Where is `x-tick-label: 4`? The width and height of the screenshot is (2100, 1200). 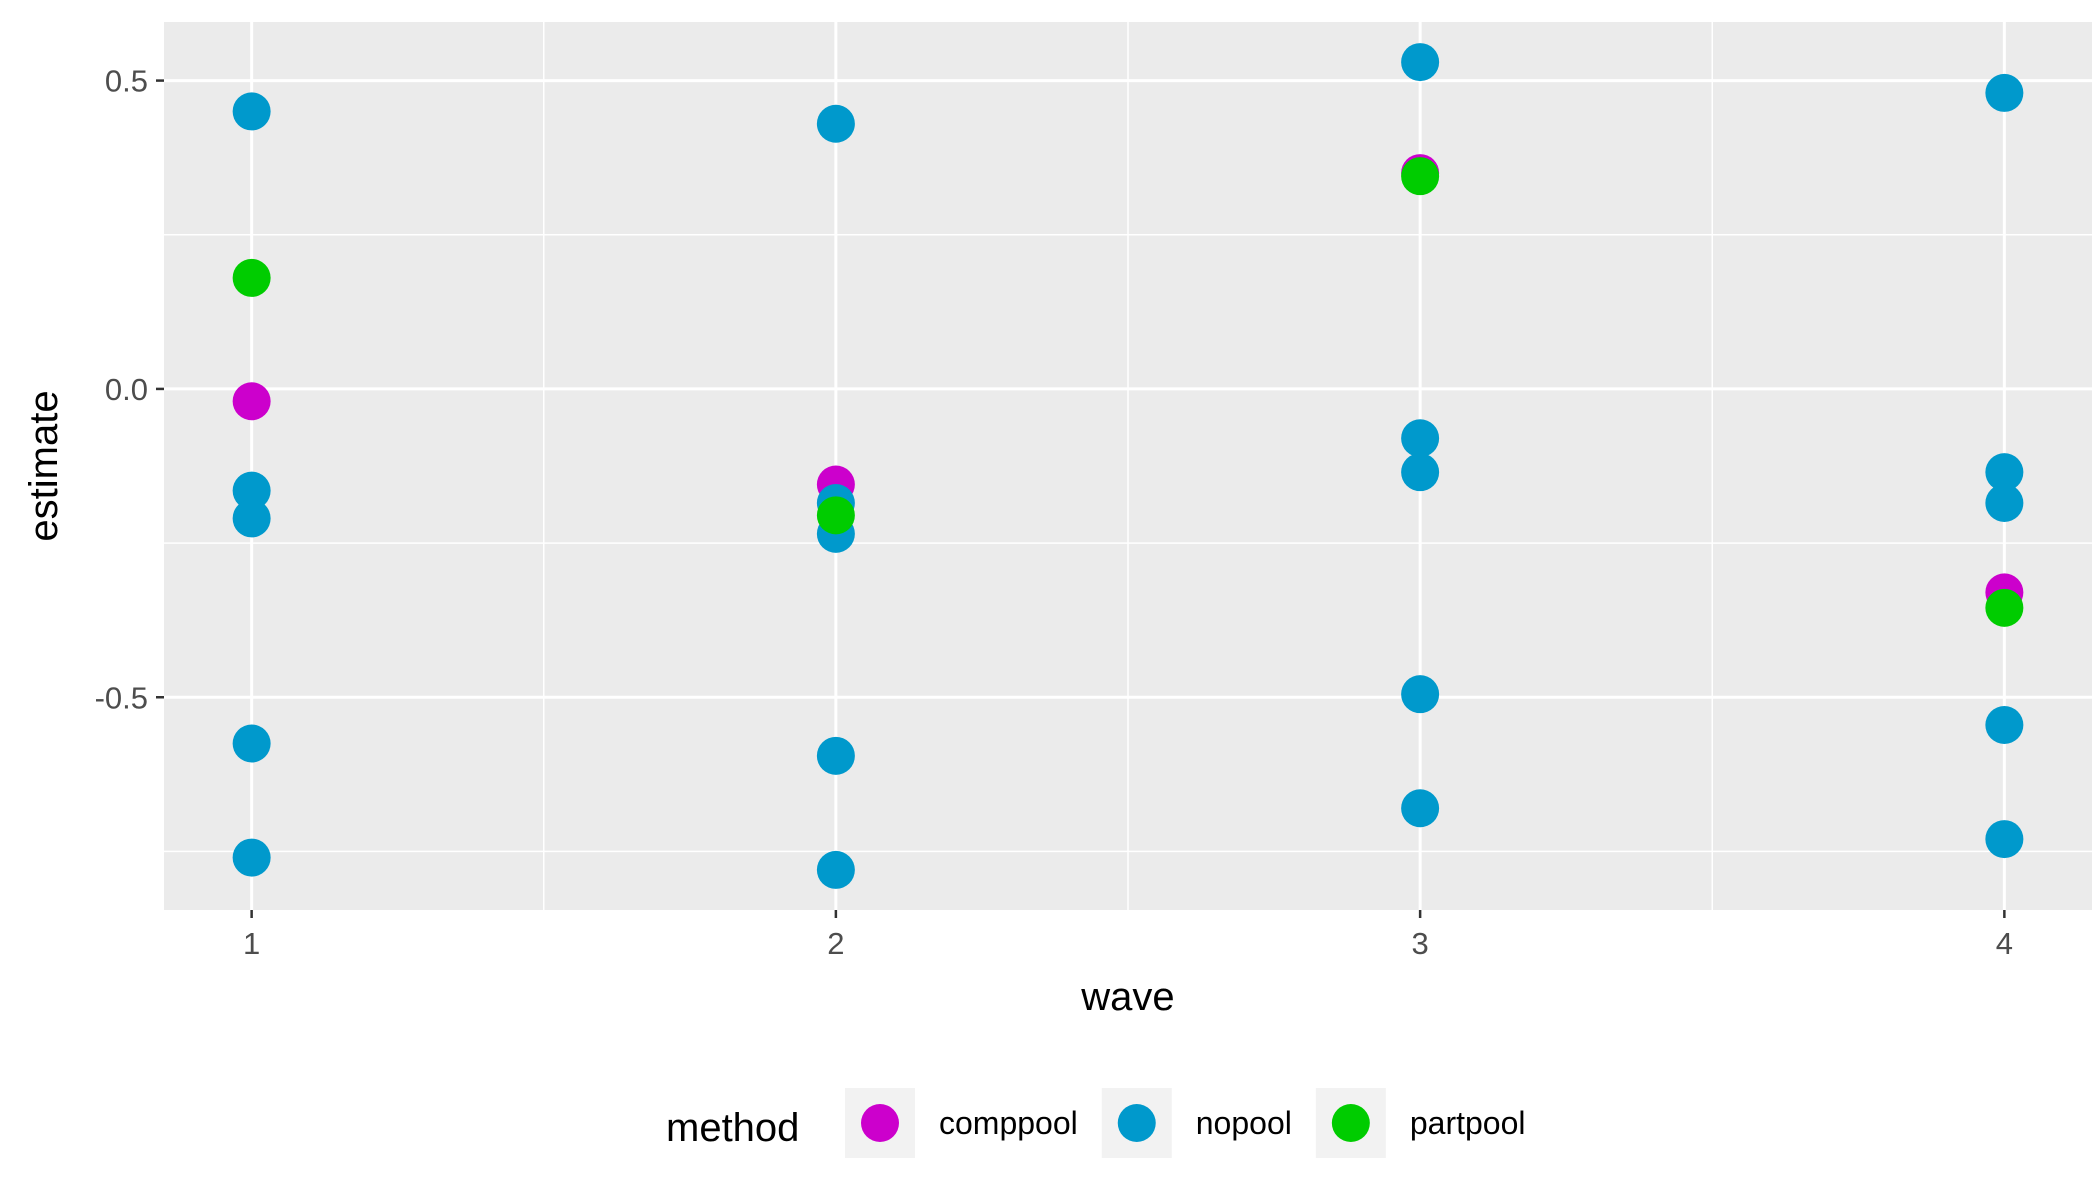 x-tick-label: 4 is located at coordinates (2004, 943).